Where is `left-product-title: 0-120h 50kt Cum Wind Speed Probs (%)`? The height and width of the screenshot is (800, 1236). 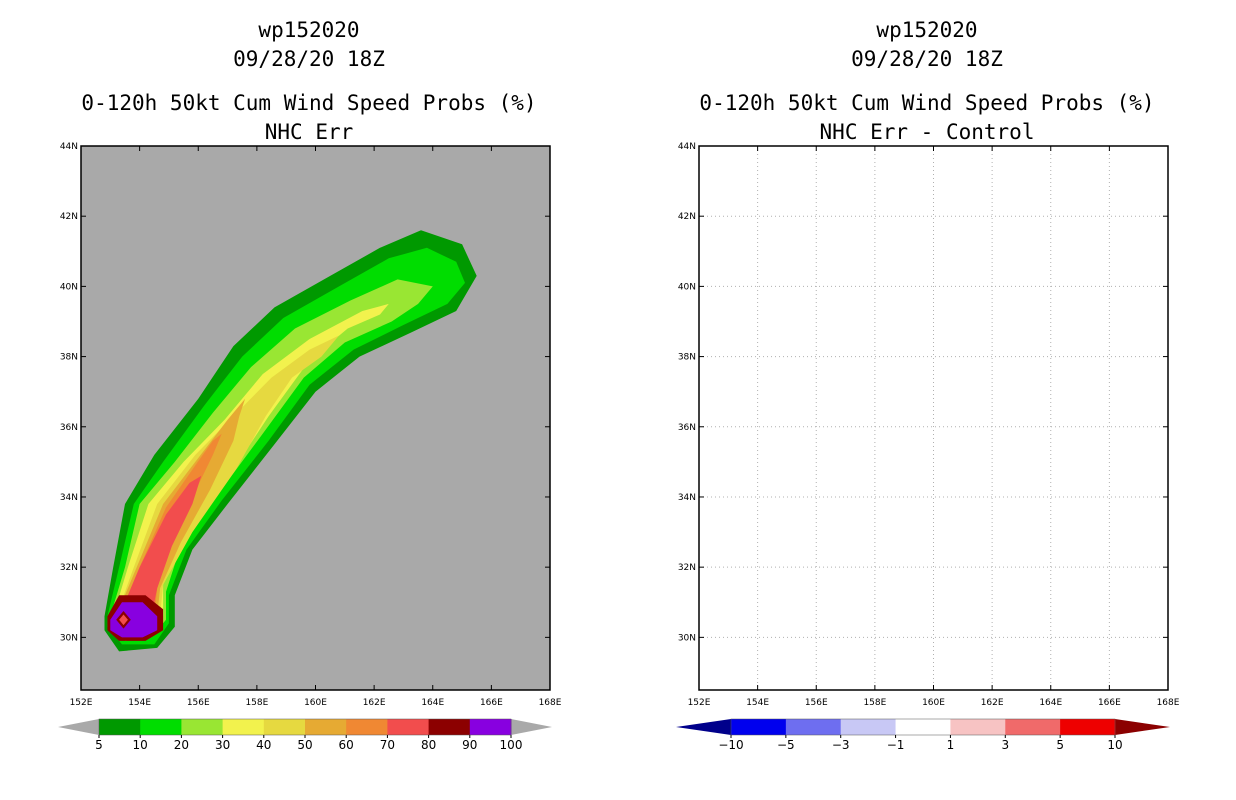 left-product-title: 0-120h 50kt Cum Wind Speed Probs (%) is located at coordinates (309, 103).